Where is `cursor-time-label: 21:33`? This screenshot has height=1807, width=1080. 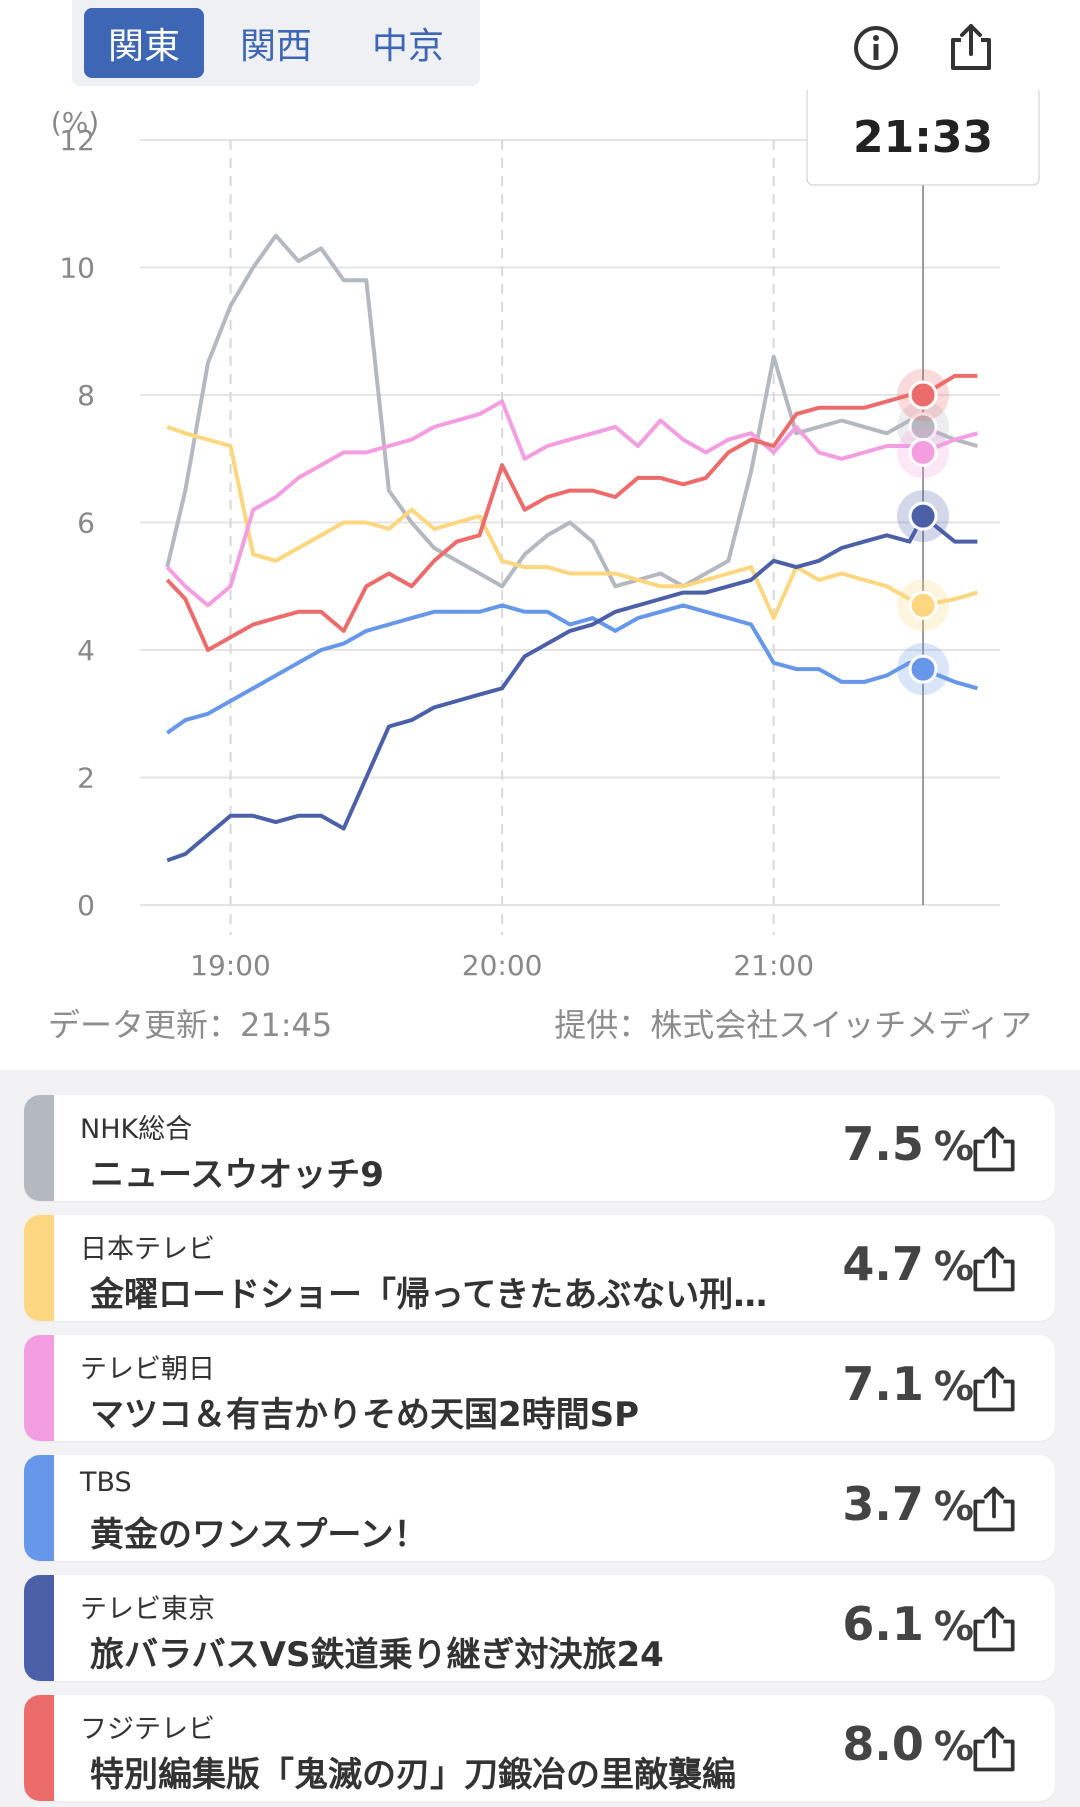
cursor-time-label: 21:33 is located at coordinates (923, 137).